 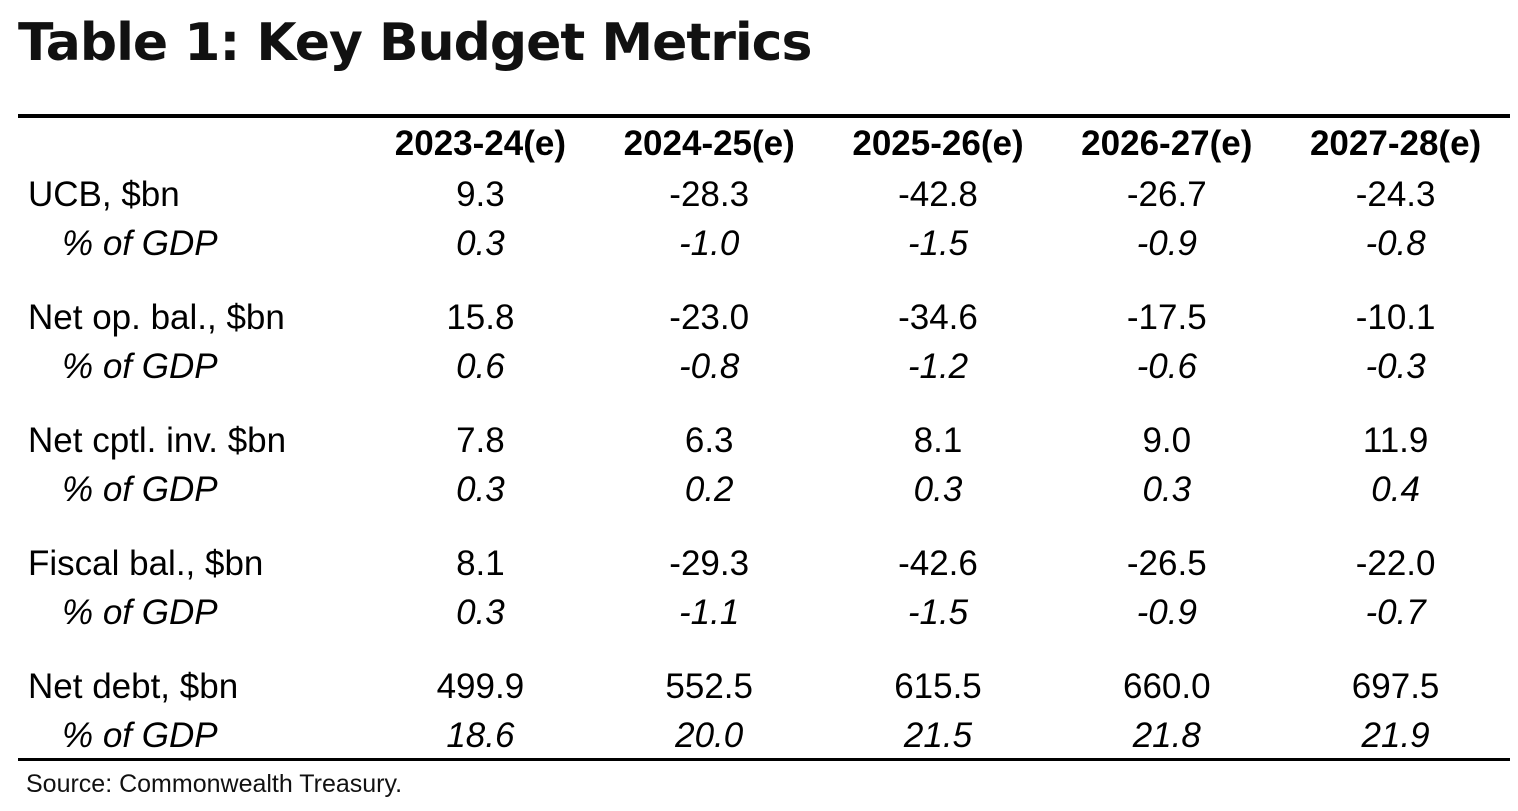 What do you see at coordinates (764, 366) in the screenshot?
I see `table-row: % of GDP 0.6 -0.8 -1.2 -0.6 -0.3` at bounding box center [764, 366].